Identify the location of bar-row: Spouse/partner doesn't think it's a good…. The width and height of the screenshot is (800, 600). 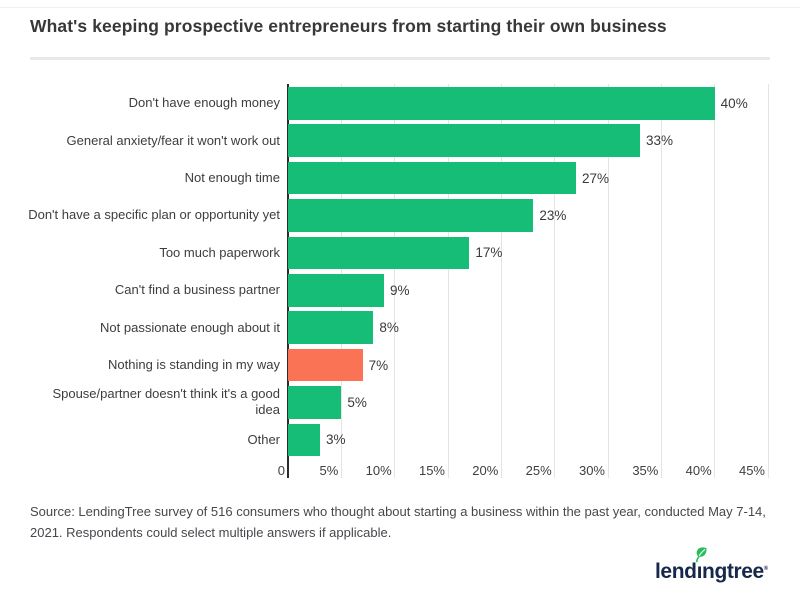
(400, 402).